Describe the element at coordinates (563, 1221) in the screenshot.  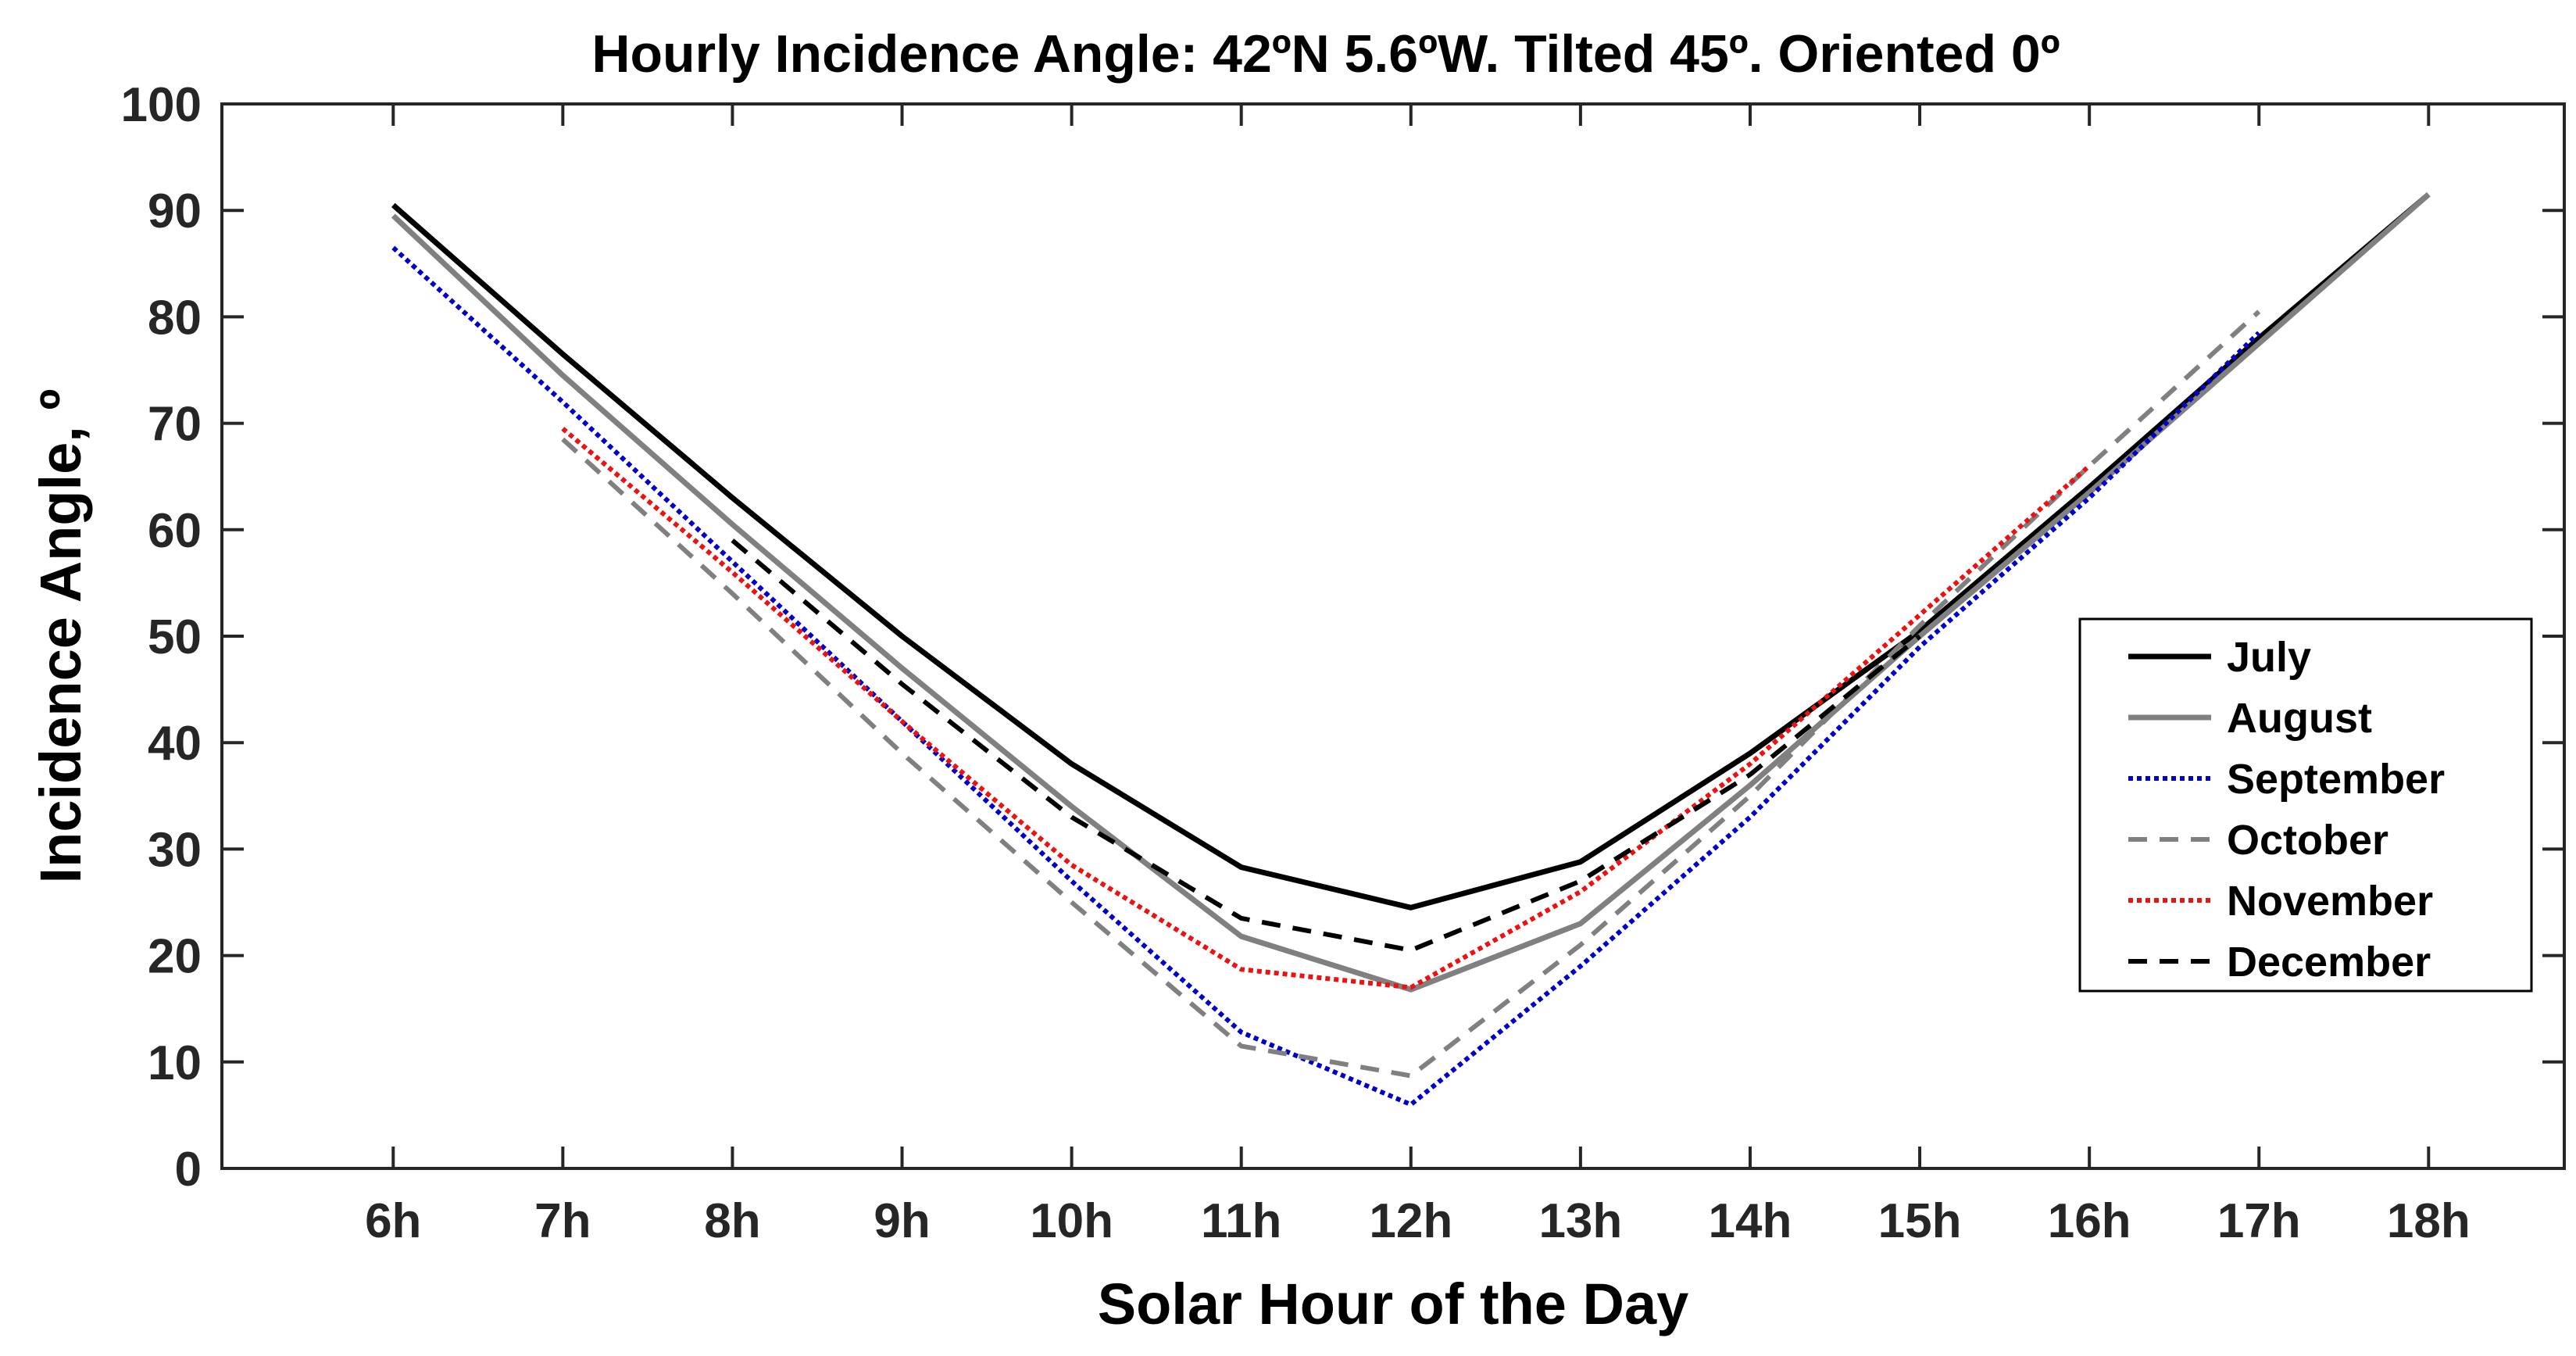
I see `x-tick-label: 7h` at that location.